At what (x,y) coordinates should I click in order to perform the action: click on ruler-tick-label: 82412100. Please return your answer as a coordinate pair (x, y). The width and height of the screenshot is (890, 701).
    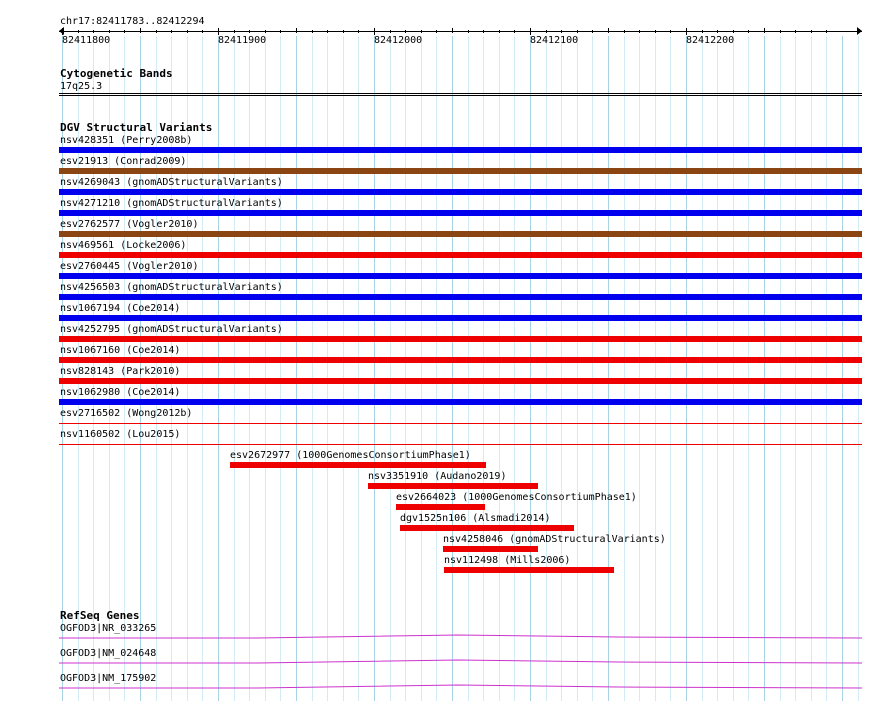
    Looking at the image, I should click on (554, 40).